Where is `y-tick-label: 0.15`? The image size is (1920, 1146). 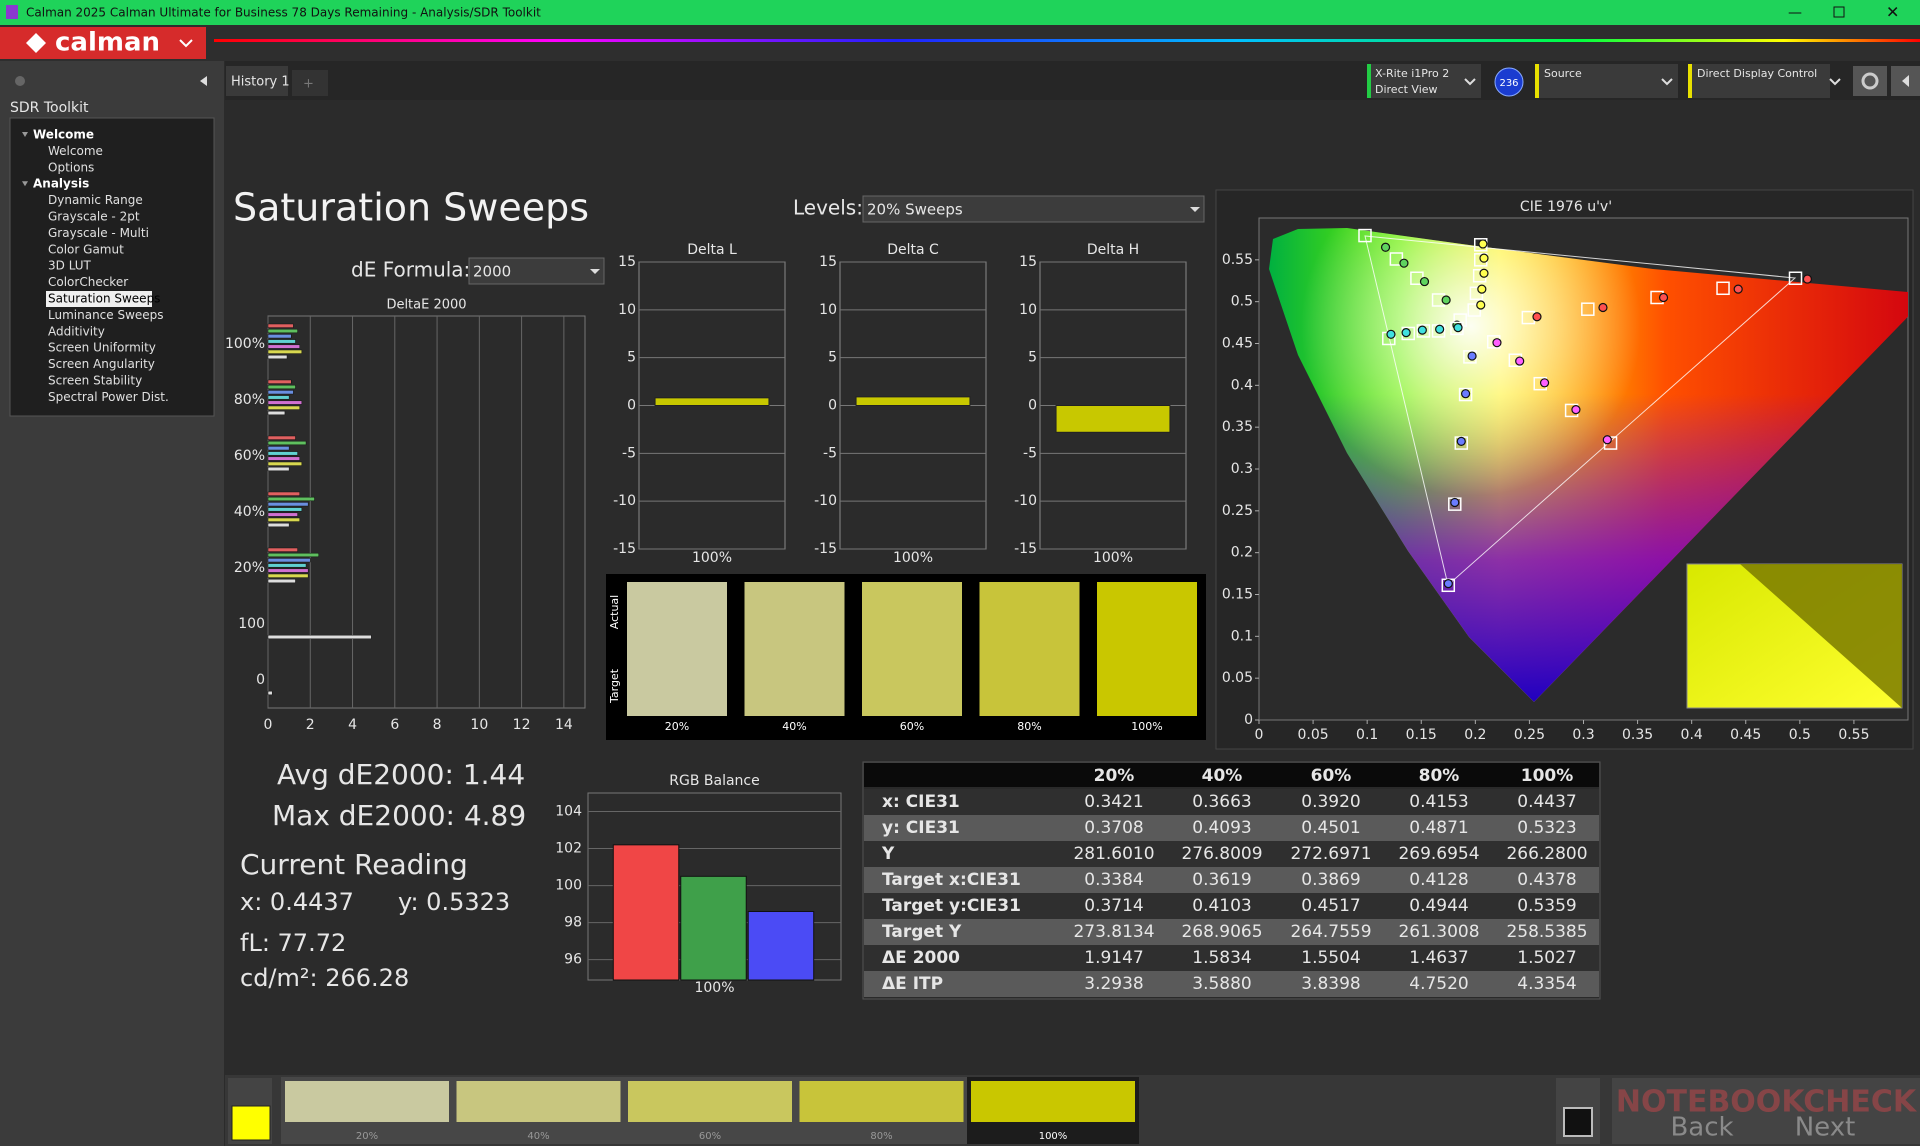
y-tick-label: 0.15 is located at coordinates (1237, 595).